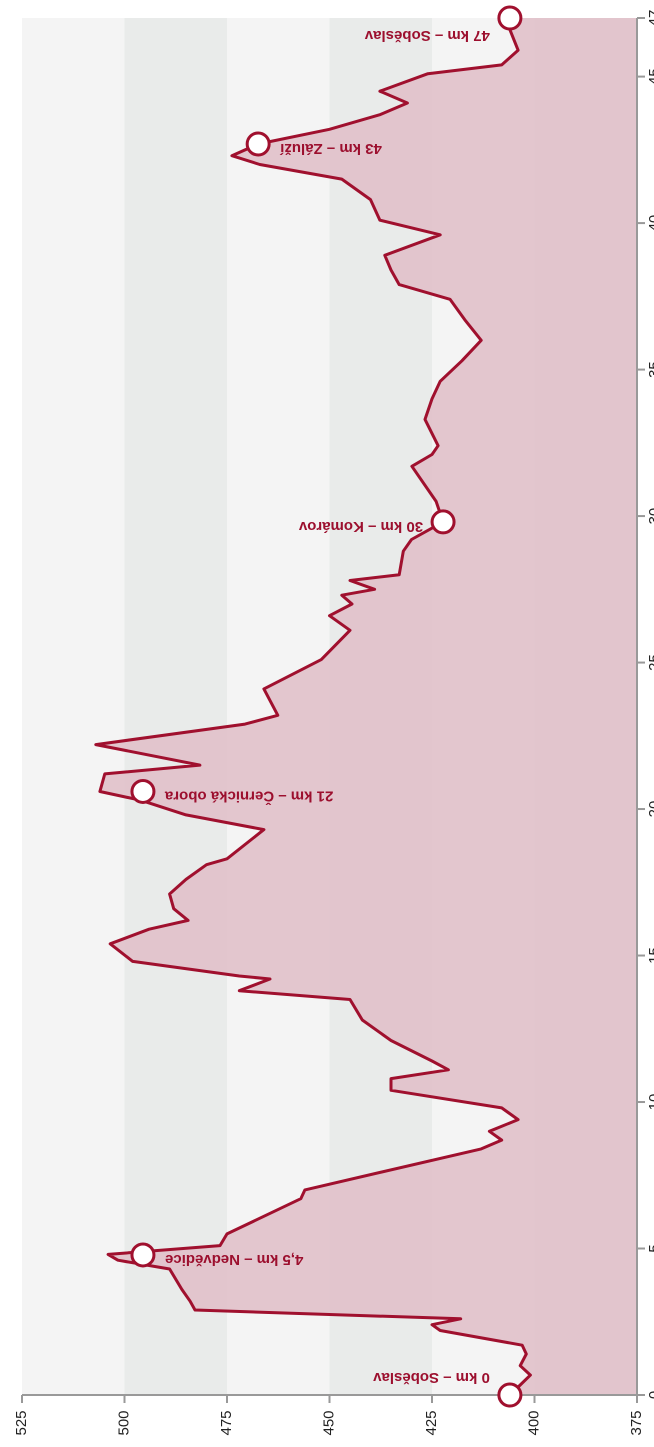  What do you see at coordinates (533, 1422) in the screenshot?
I see `y-tick-label: 400` at bounding box center [533, 1422].